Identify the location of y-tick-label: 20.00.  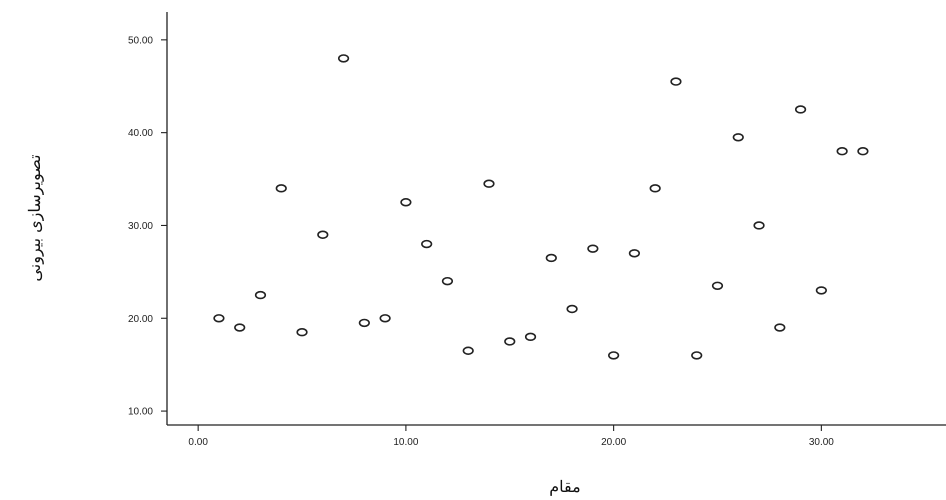
(140, 319).